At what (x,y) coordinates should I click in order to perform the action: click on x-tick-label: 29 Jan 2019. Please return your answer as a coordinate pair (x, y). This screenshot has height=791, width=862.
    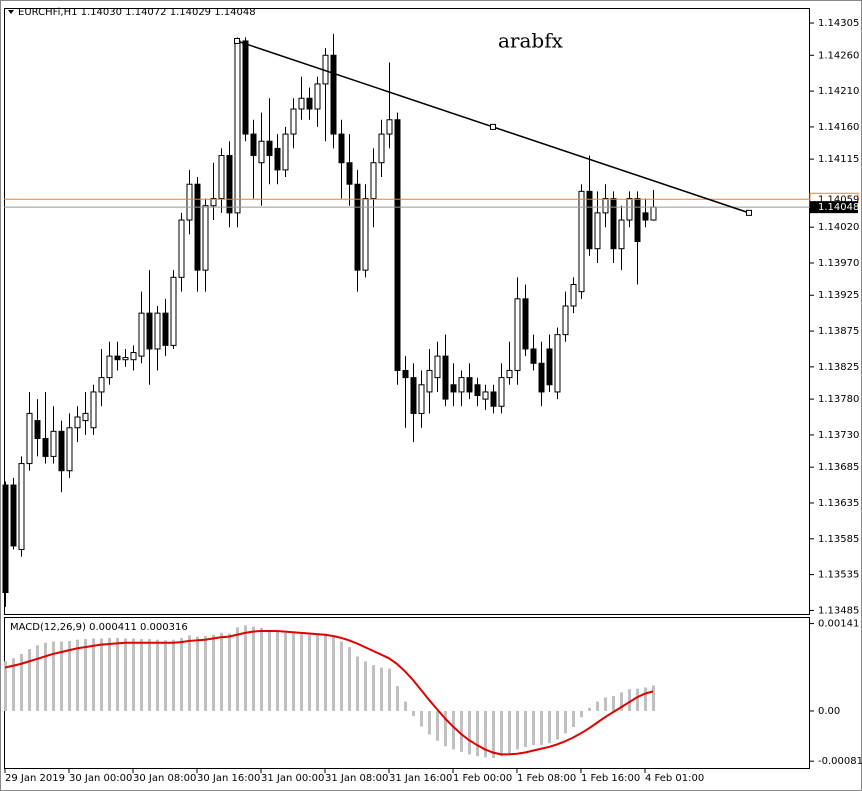
    Looking at the image, I should click on (35, 778).